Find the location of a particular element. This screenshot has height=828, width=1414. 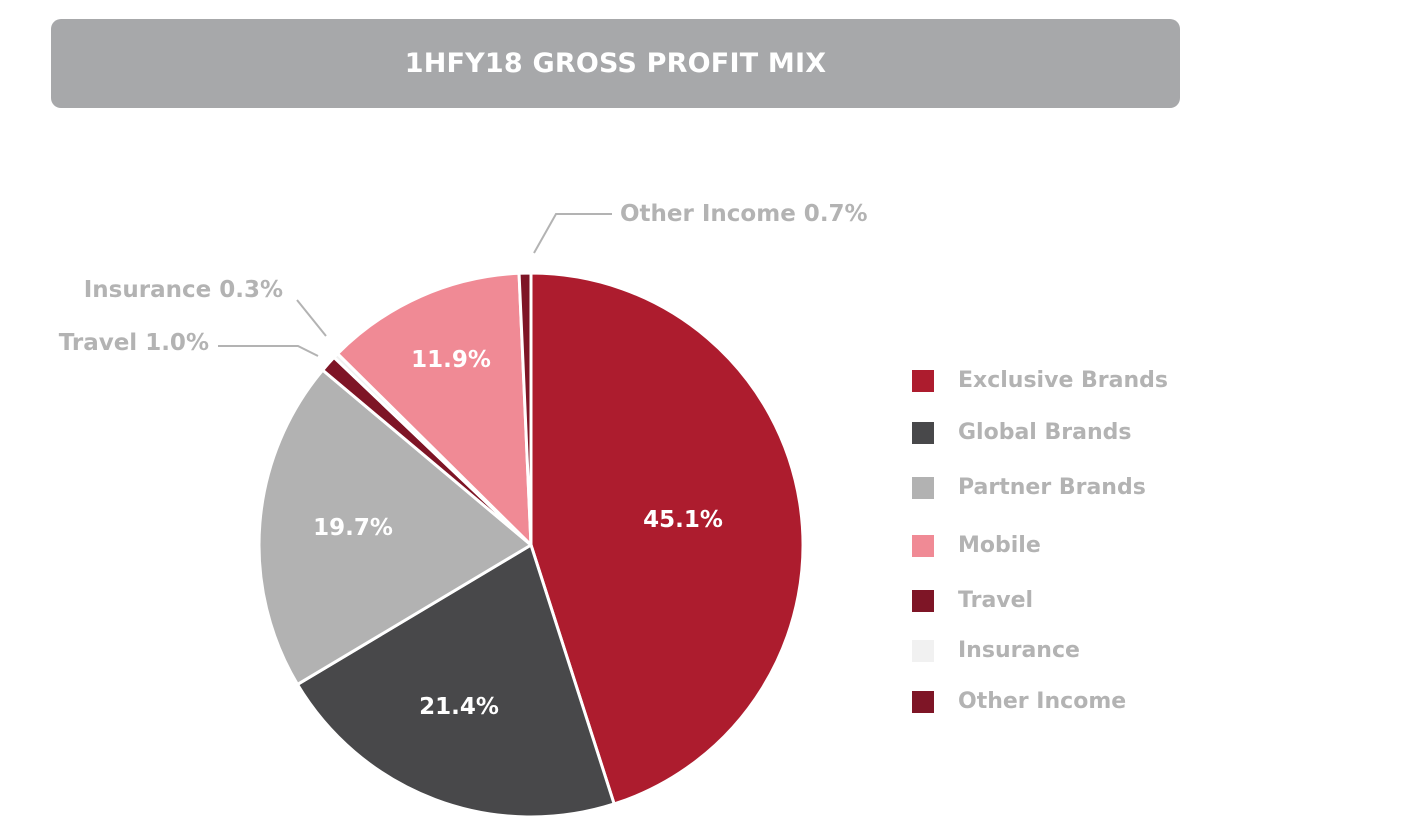

legend-item-mobile: Mobile is located at coordinates (976, 545).